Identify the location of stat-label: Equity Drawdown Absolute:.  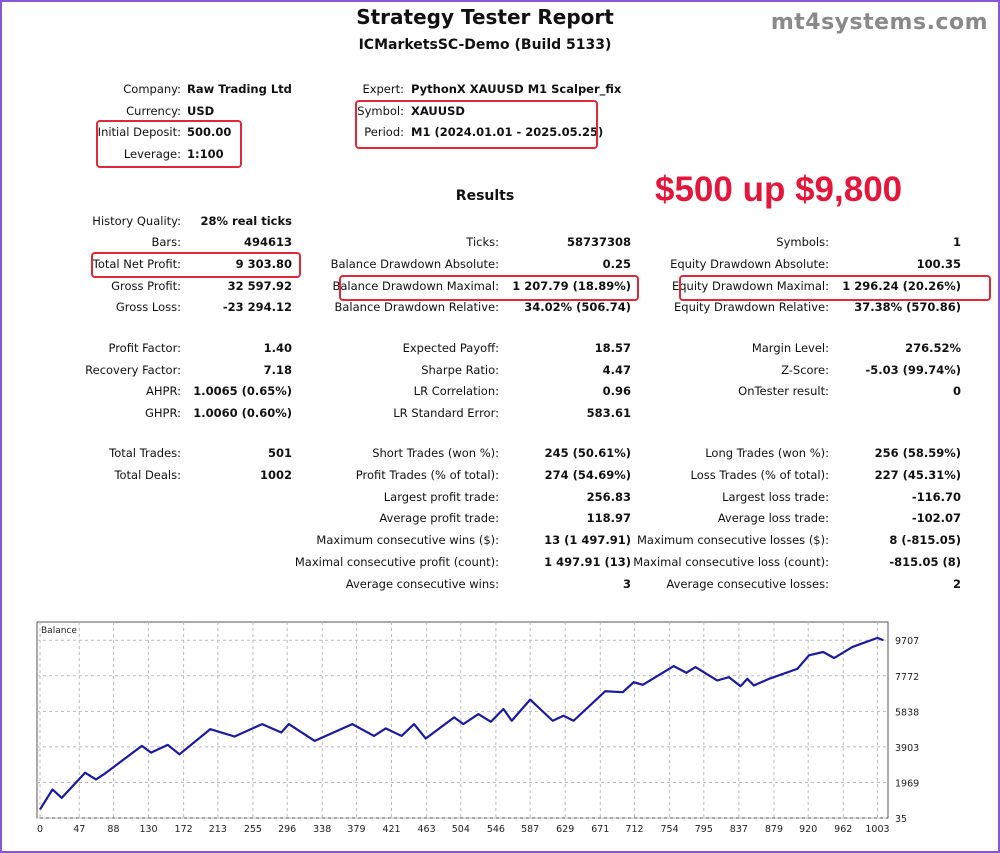
(749, 264).